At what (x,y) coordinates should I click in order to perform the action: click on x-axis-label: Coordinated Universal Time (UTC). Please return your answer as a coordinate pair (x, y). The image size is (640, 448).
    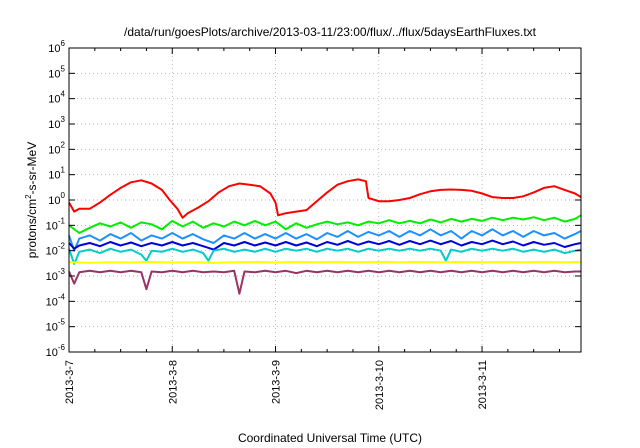
    Looking at the image, I should click on (330, 438).